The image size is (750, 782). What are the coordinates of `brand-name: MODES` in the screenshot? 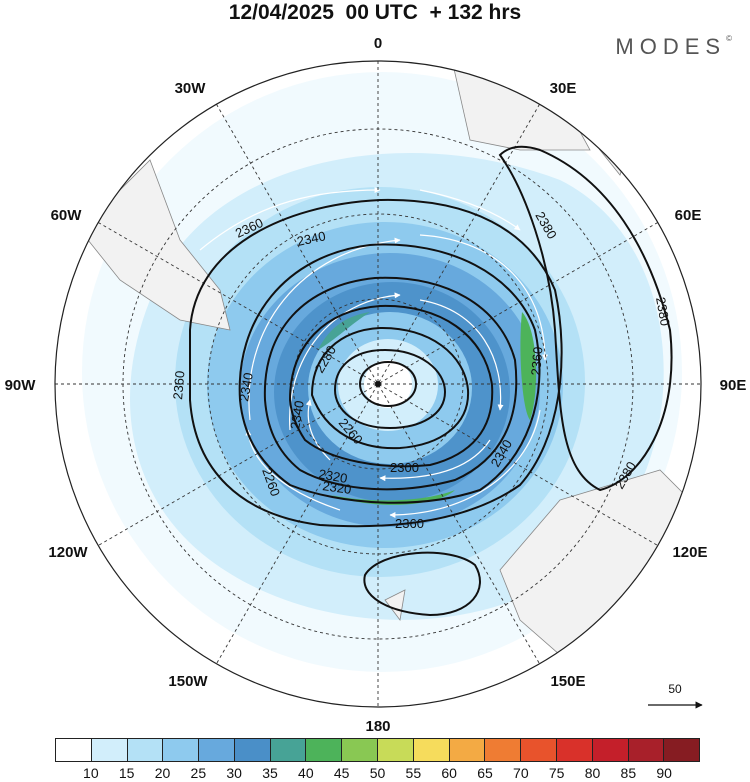 It's located at (671, 46).